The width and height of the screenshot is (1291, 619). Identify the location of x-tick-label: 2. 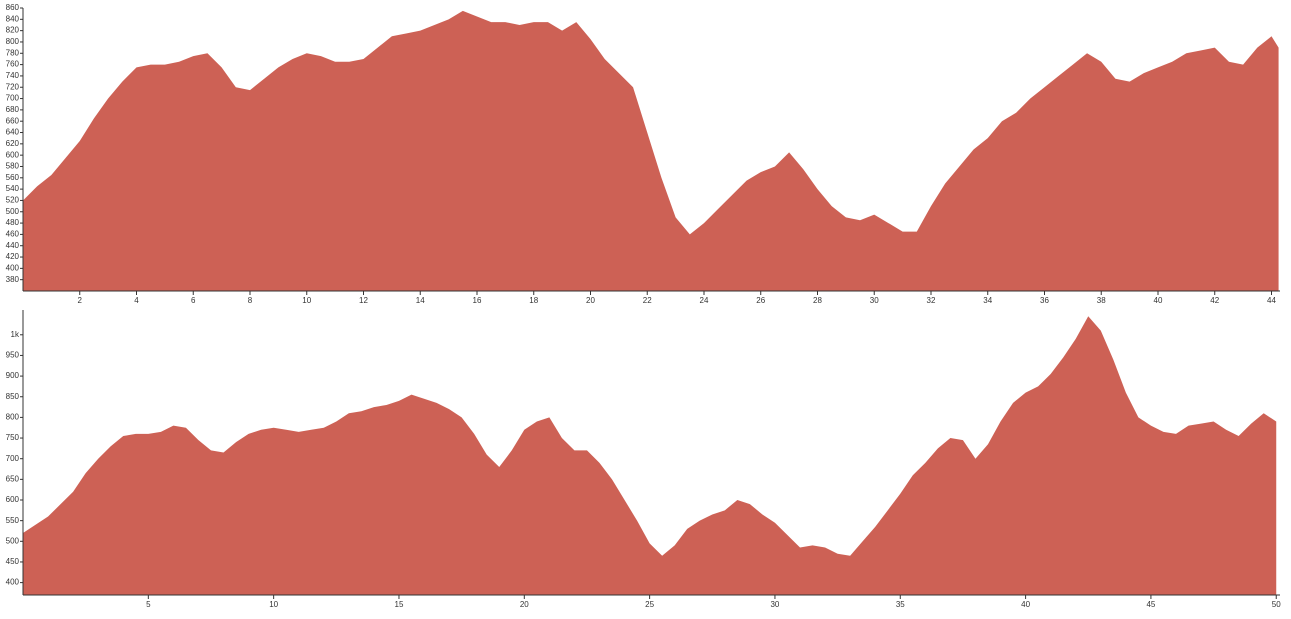
(80, 300).